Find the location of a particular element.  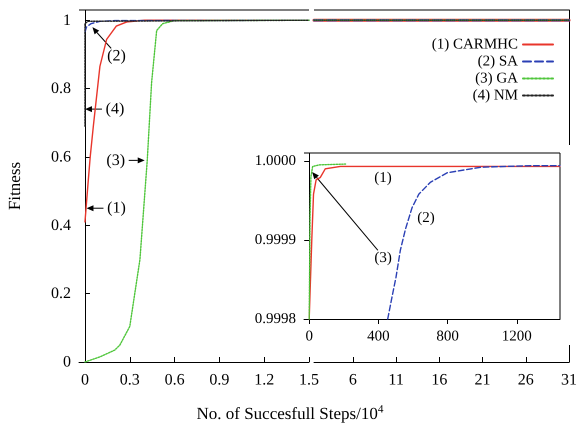

x-tick-label: 400 is located at coordinates (378, 336).